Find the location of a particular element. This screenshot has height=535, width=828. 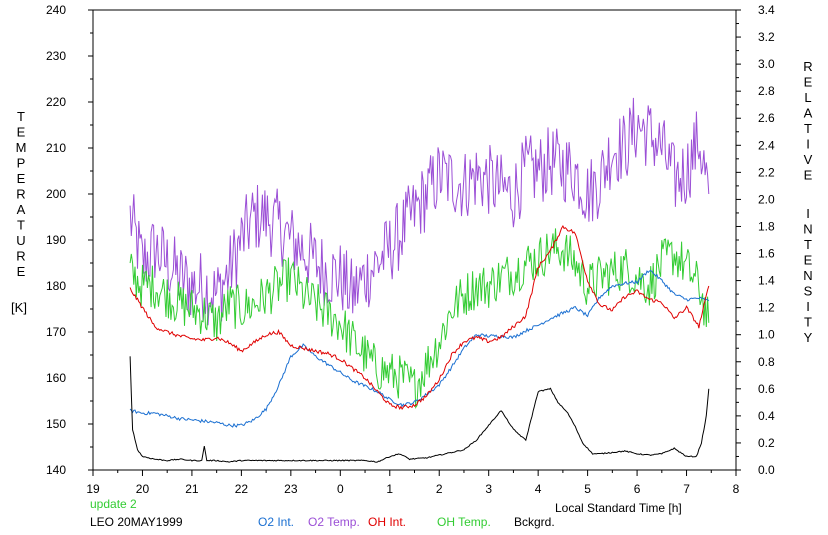

legend-entry: OH Int. is located at coordinates (387, 522).